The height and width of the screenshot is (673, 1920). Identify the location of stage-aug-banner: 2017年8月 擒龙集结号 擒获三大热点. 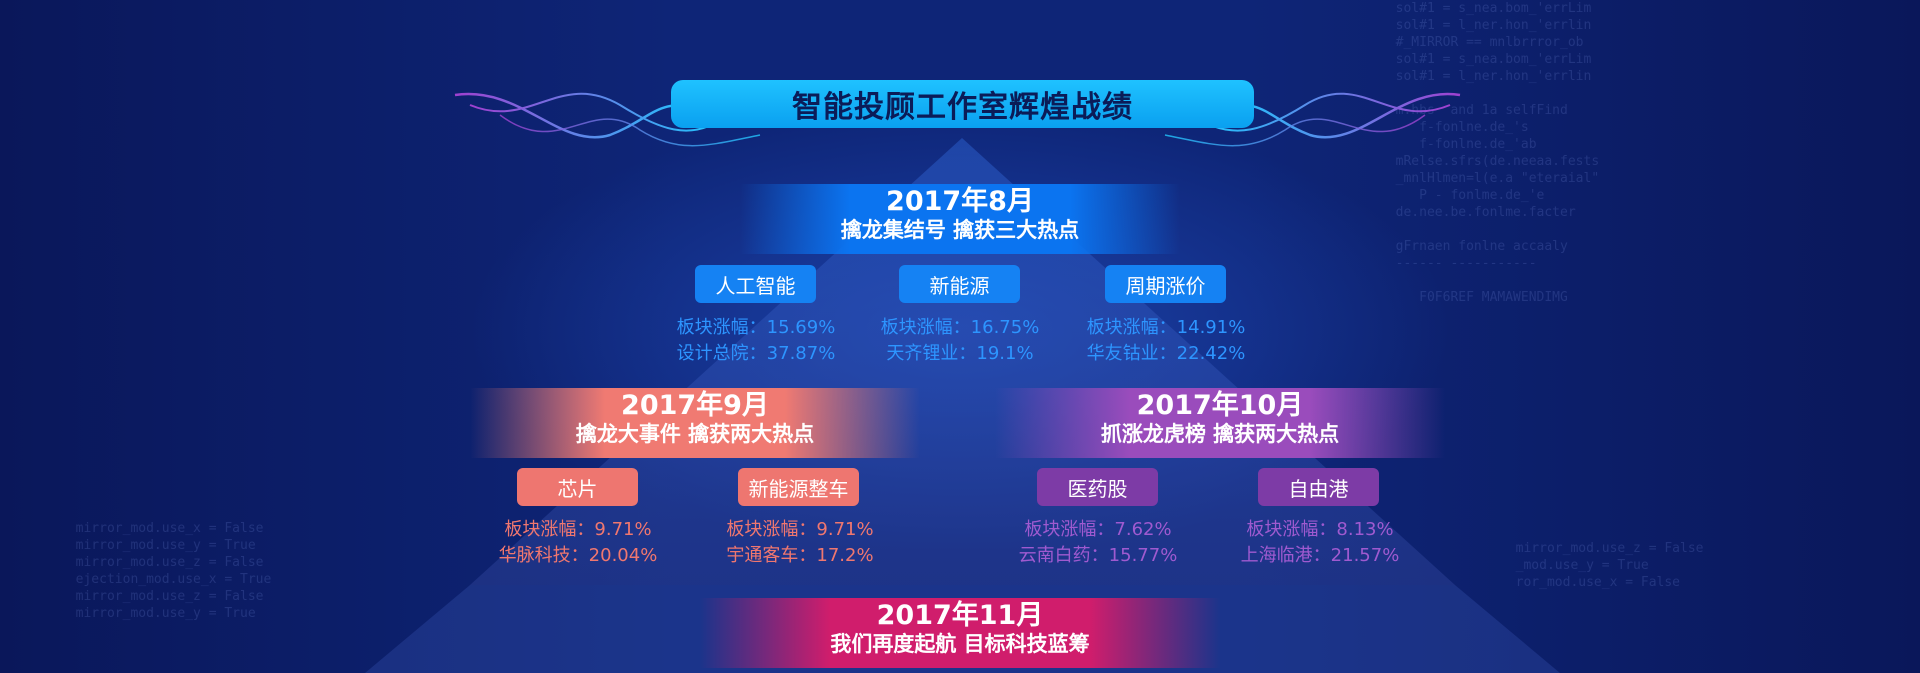
(960, 219).